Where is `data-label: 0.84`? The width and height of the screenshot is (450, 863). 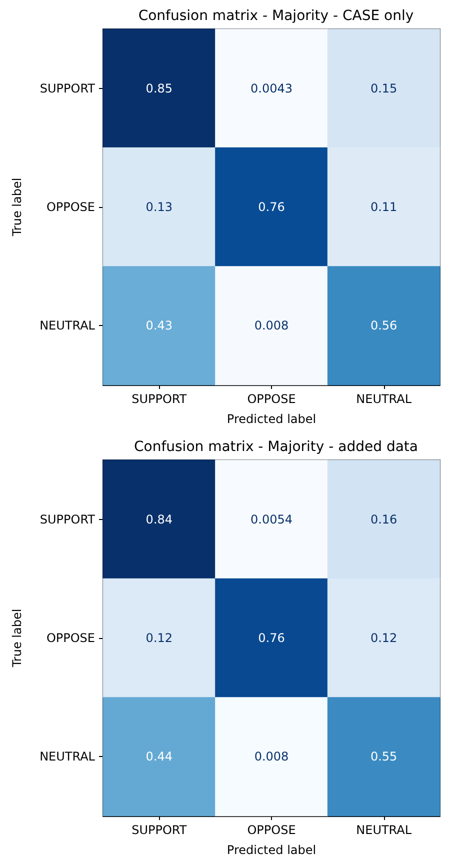
data-label: 0.84 is located at coordinates (159, 519).